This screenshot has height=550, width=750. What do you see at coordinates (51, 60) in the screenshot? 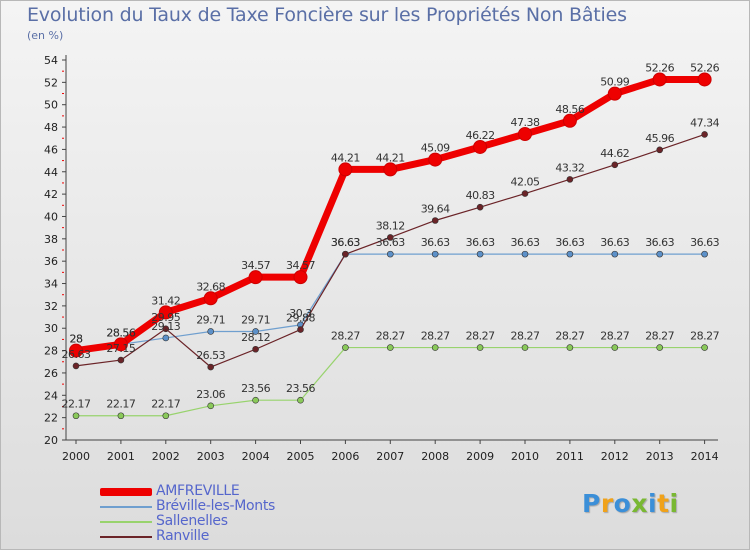
I see `y-tick-label: 54` at bounding box center [51, 60].